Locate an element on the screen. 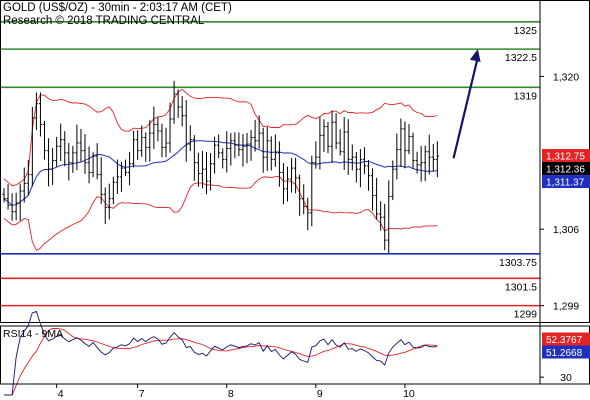 The image size is (590, 400). time-tick-label-0: 4 is located at coordinates (61, 394).